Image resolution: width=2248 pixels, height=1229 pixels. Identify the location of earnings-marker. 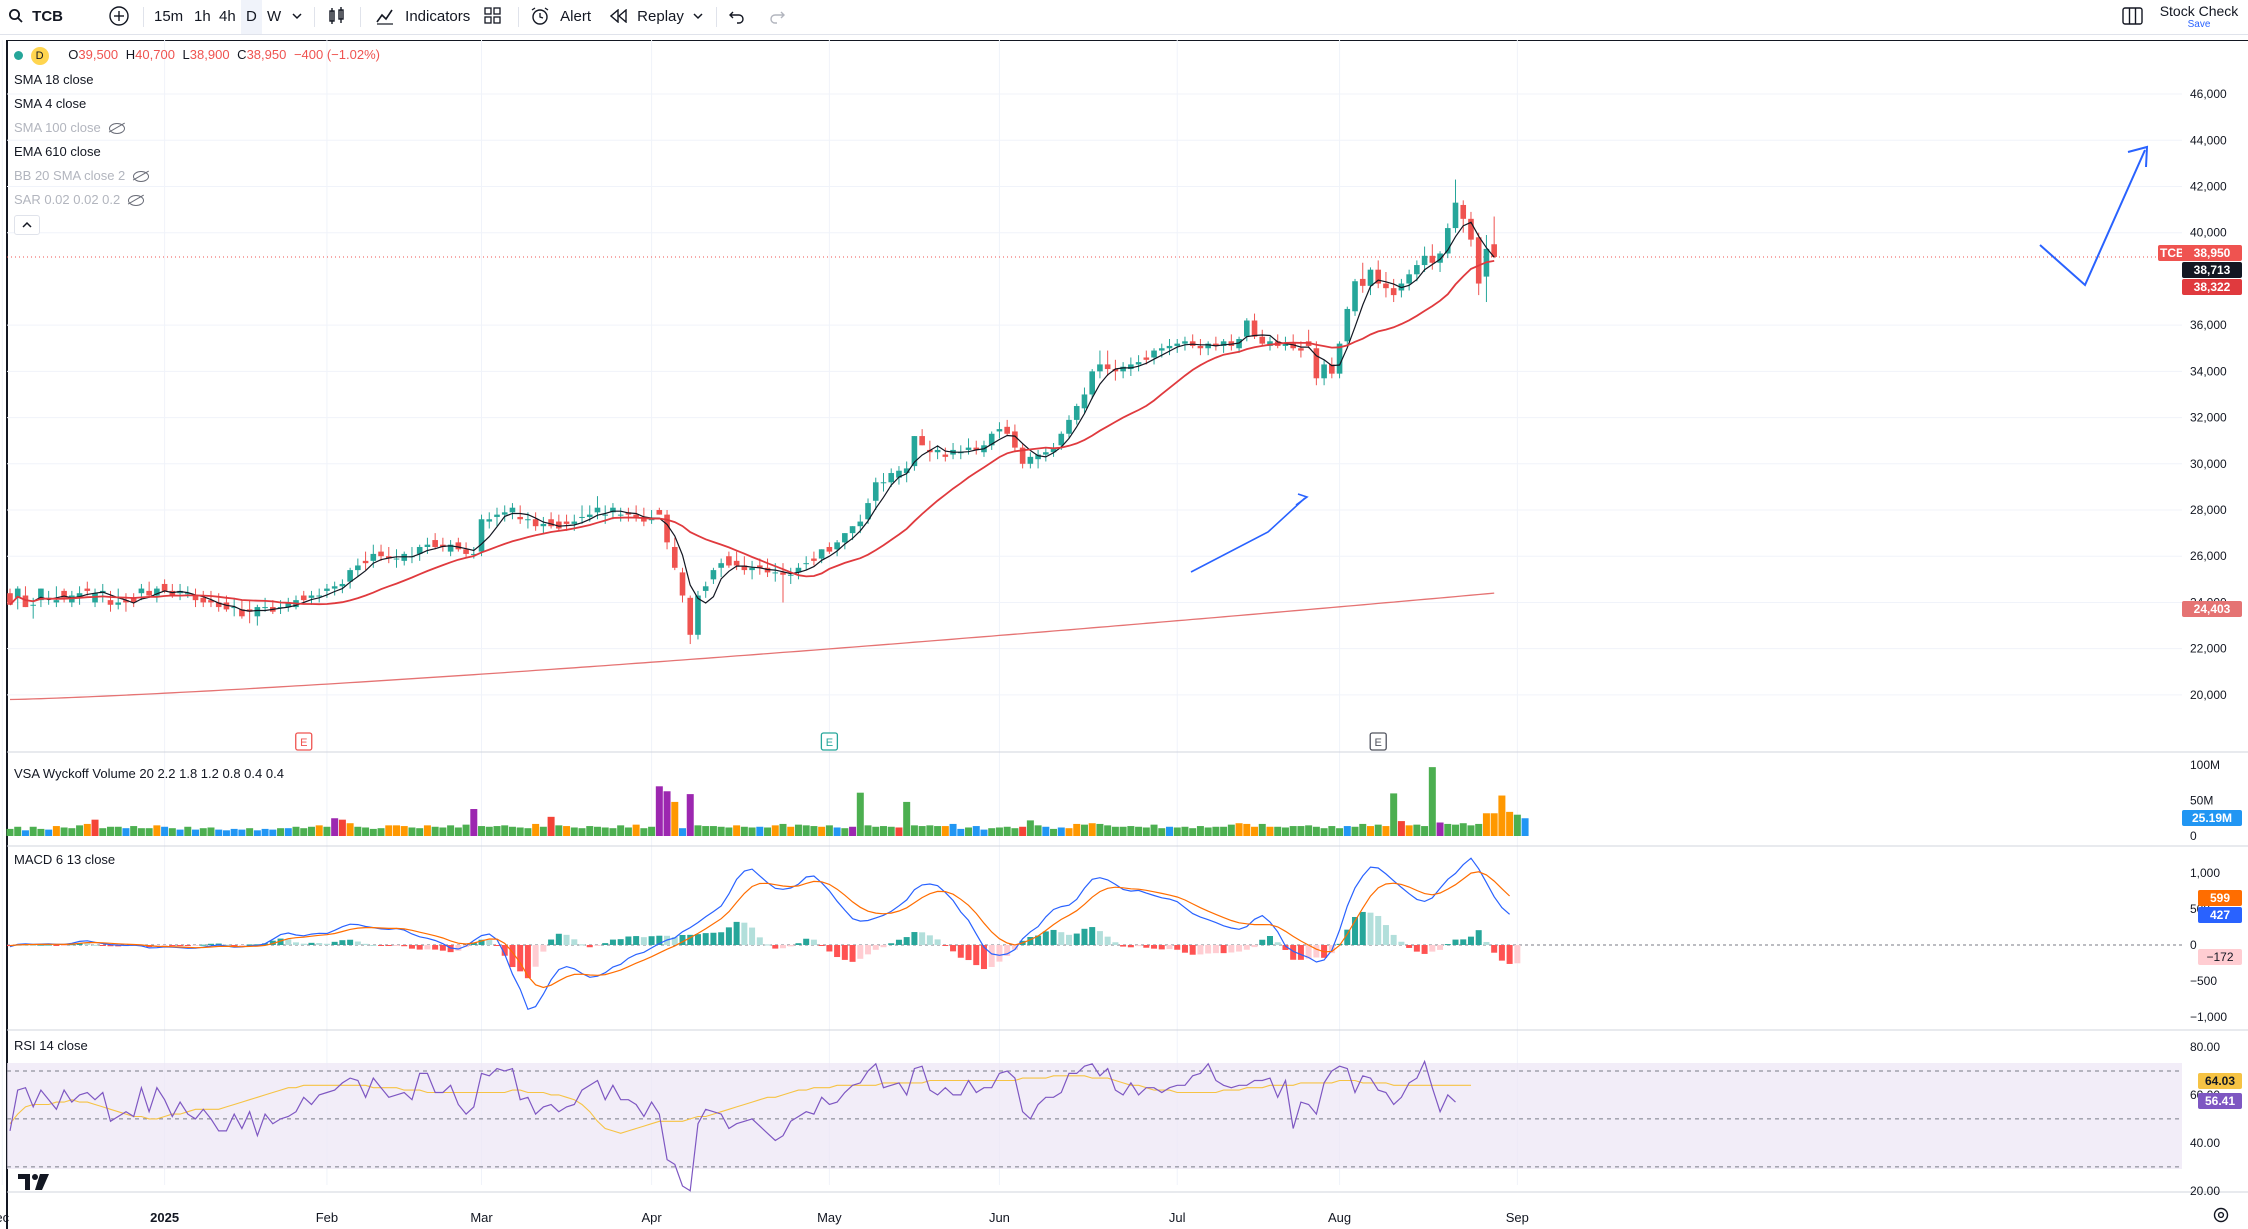
(1378, 741).